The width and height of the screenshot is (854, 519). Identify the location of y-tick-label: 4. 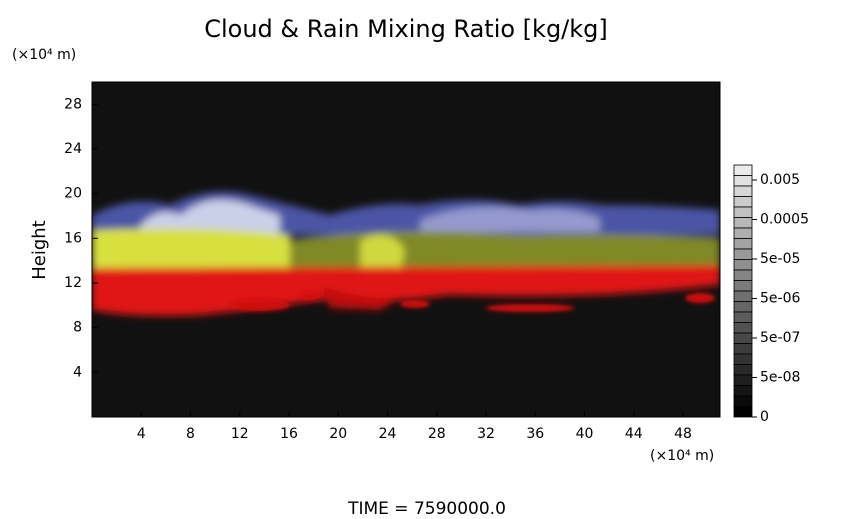
(77, 372).